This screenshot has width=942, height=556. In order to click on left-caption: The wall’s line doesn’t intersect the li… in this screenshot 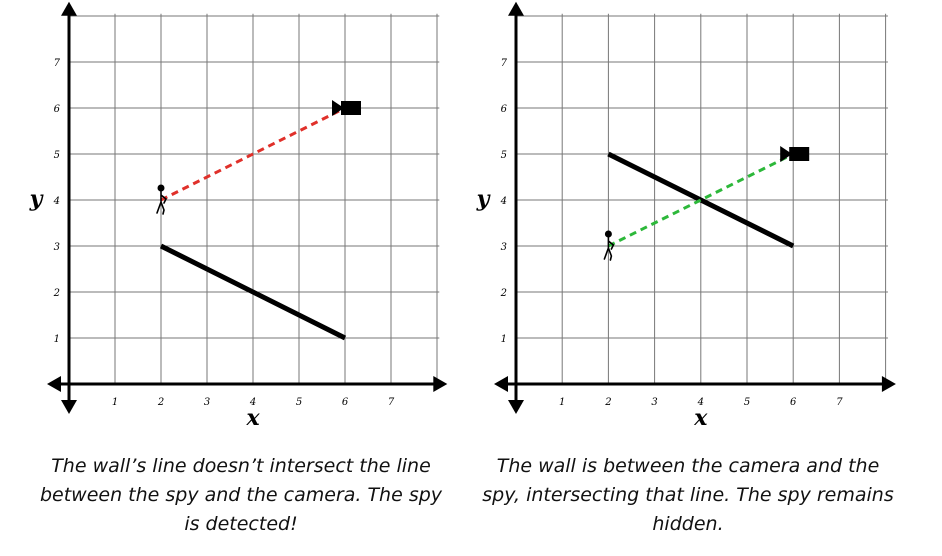, I will do `click(241, 495)`.